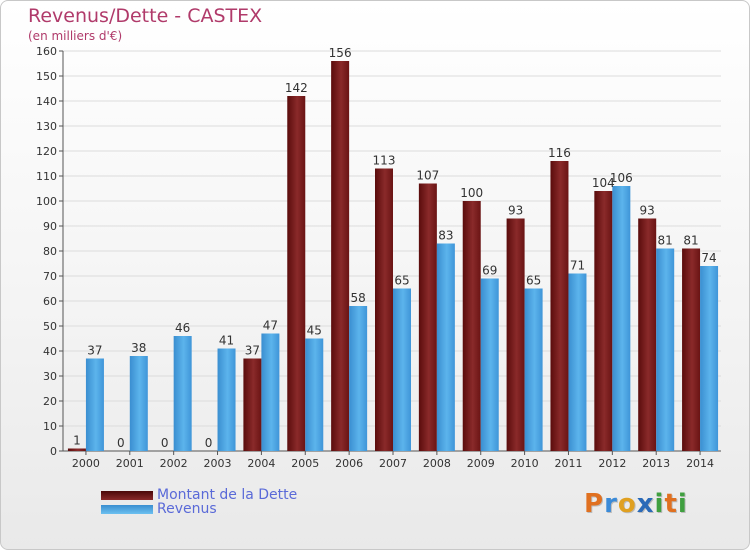 This screenshot has width=750, height=550. I want to click on legend-item-revenus: Revenus, so click(199, 509).